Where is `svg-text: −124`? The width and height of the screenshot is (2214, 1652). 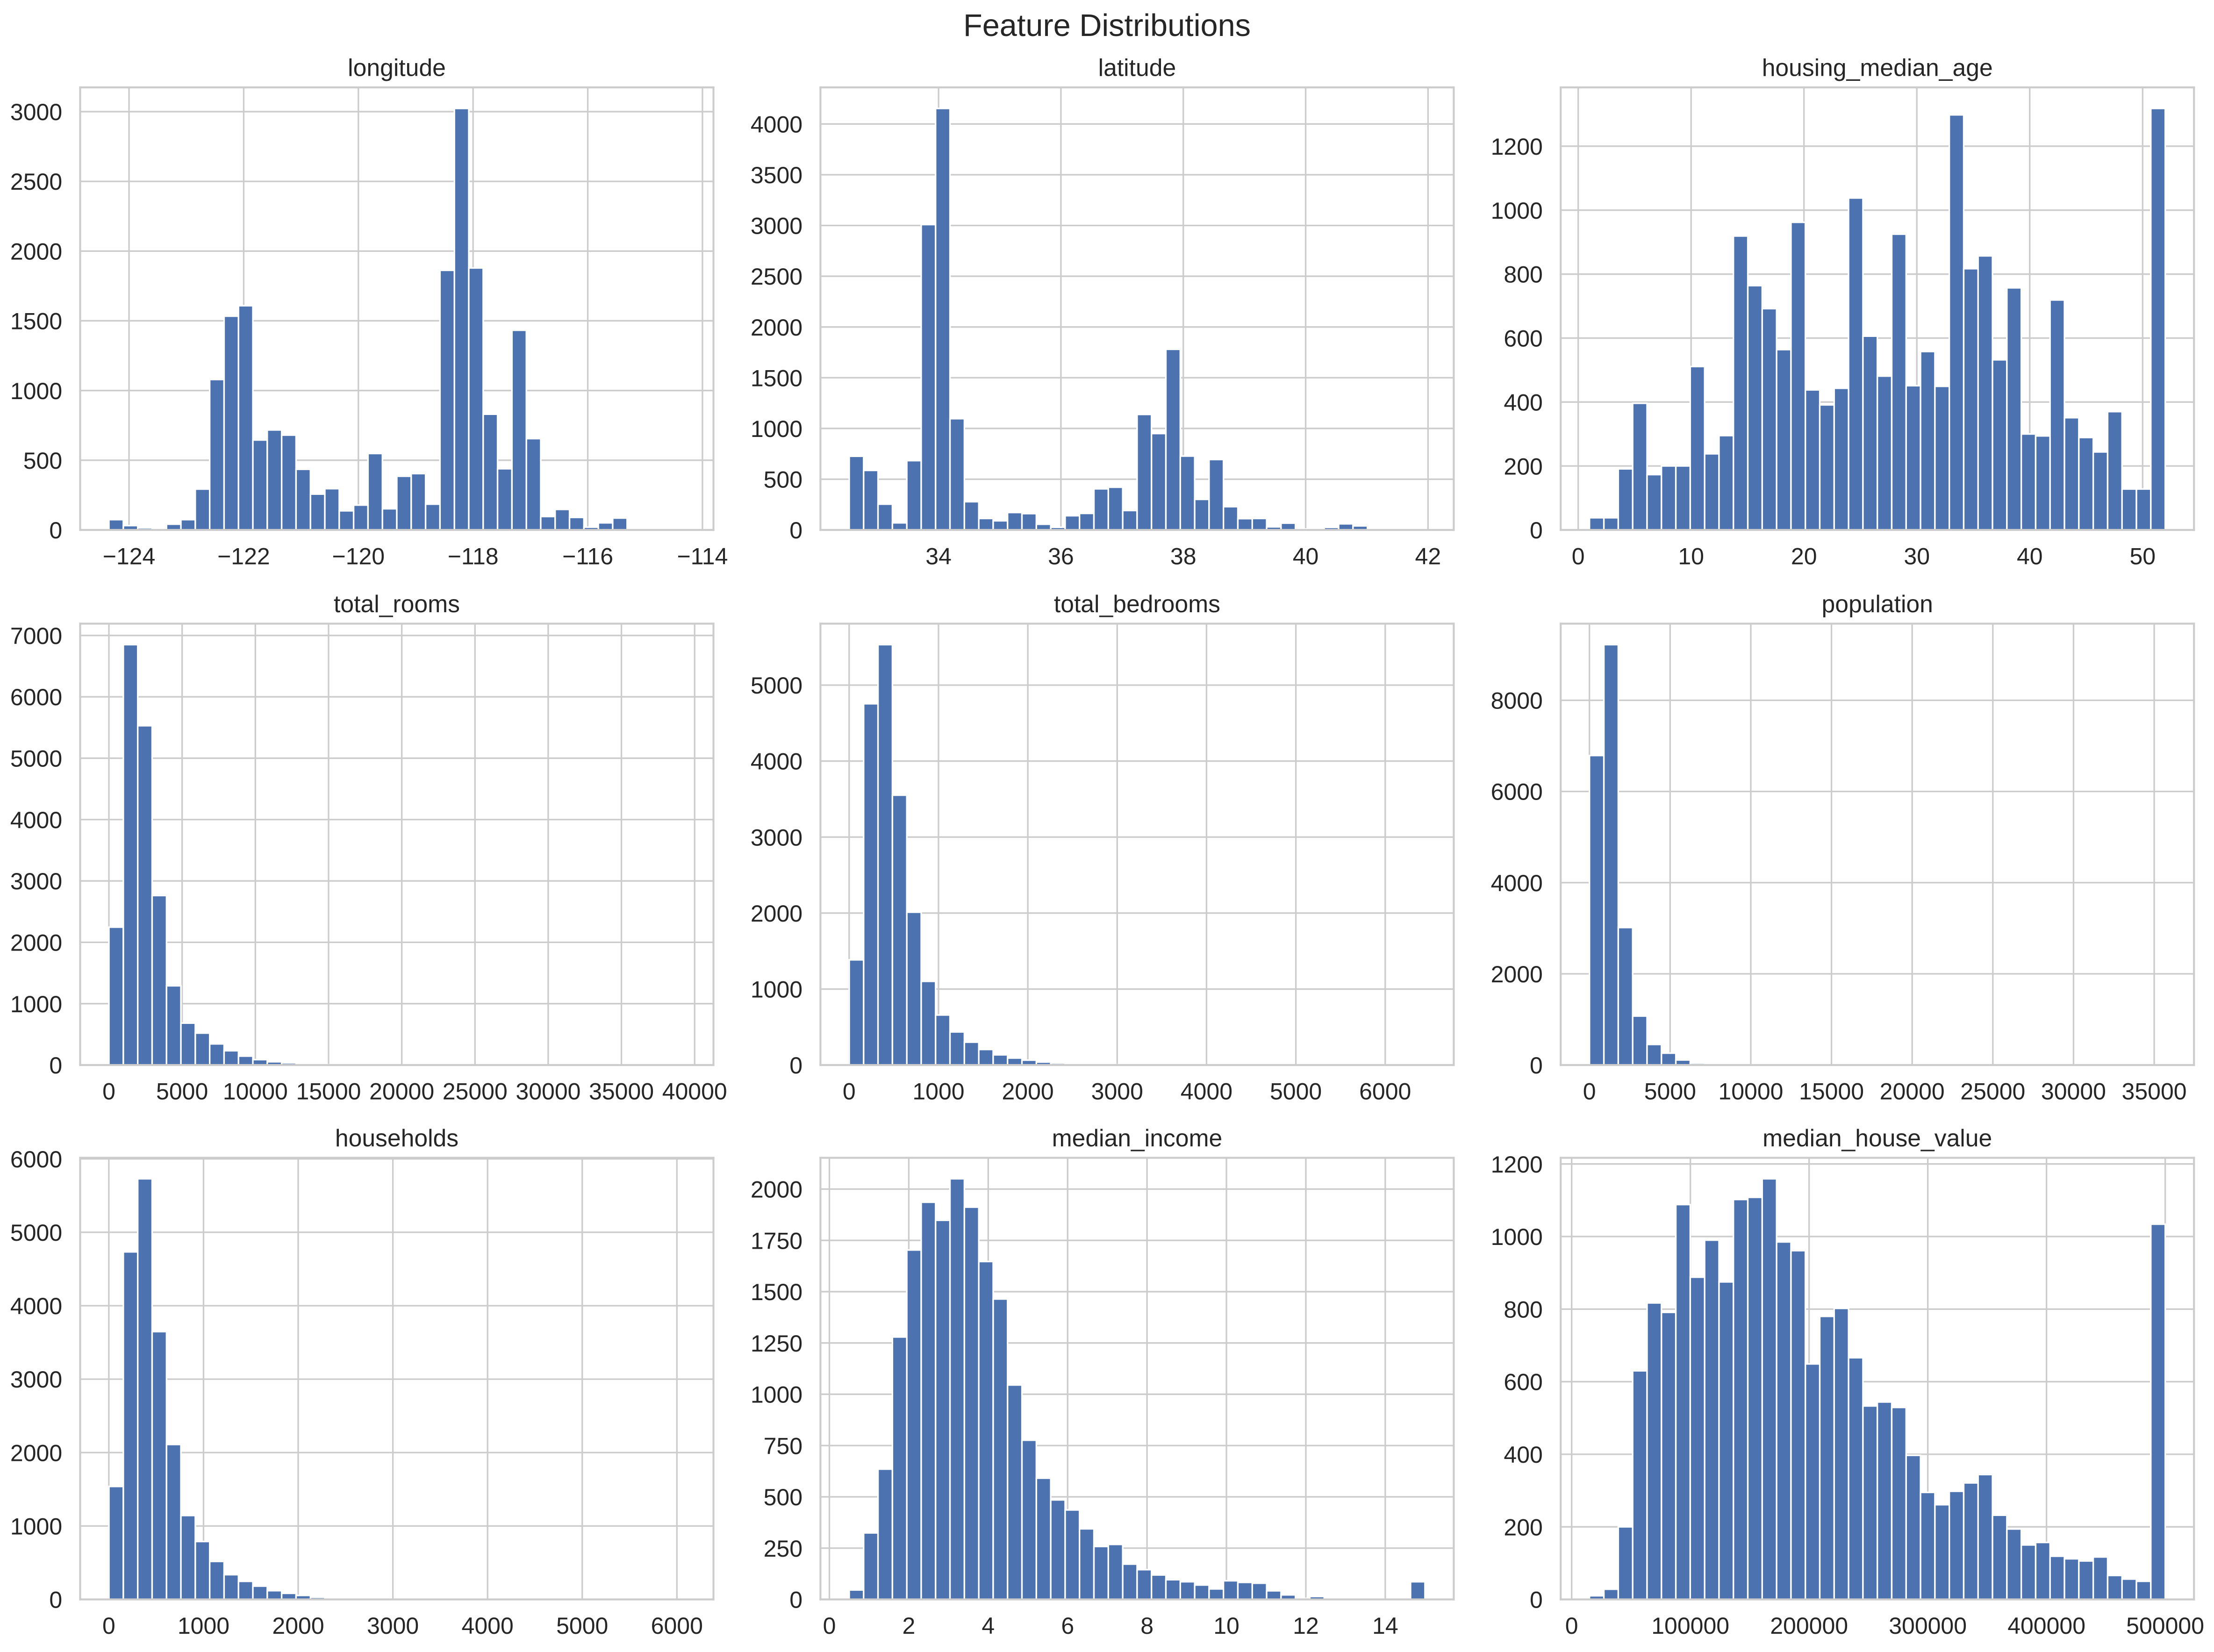
svg-text: −124 is located at coordinates (129, 557).